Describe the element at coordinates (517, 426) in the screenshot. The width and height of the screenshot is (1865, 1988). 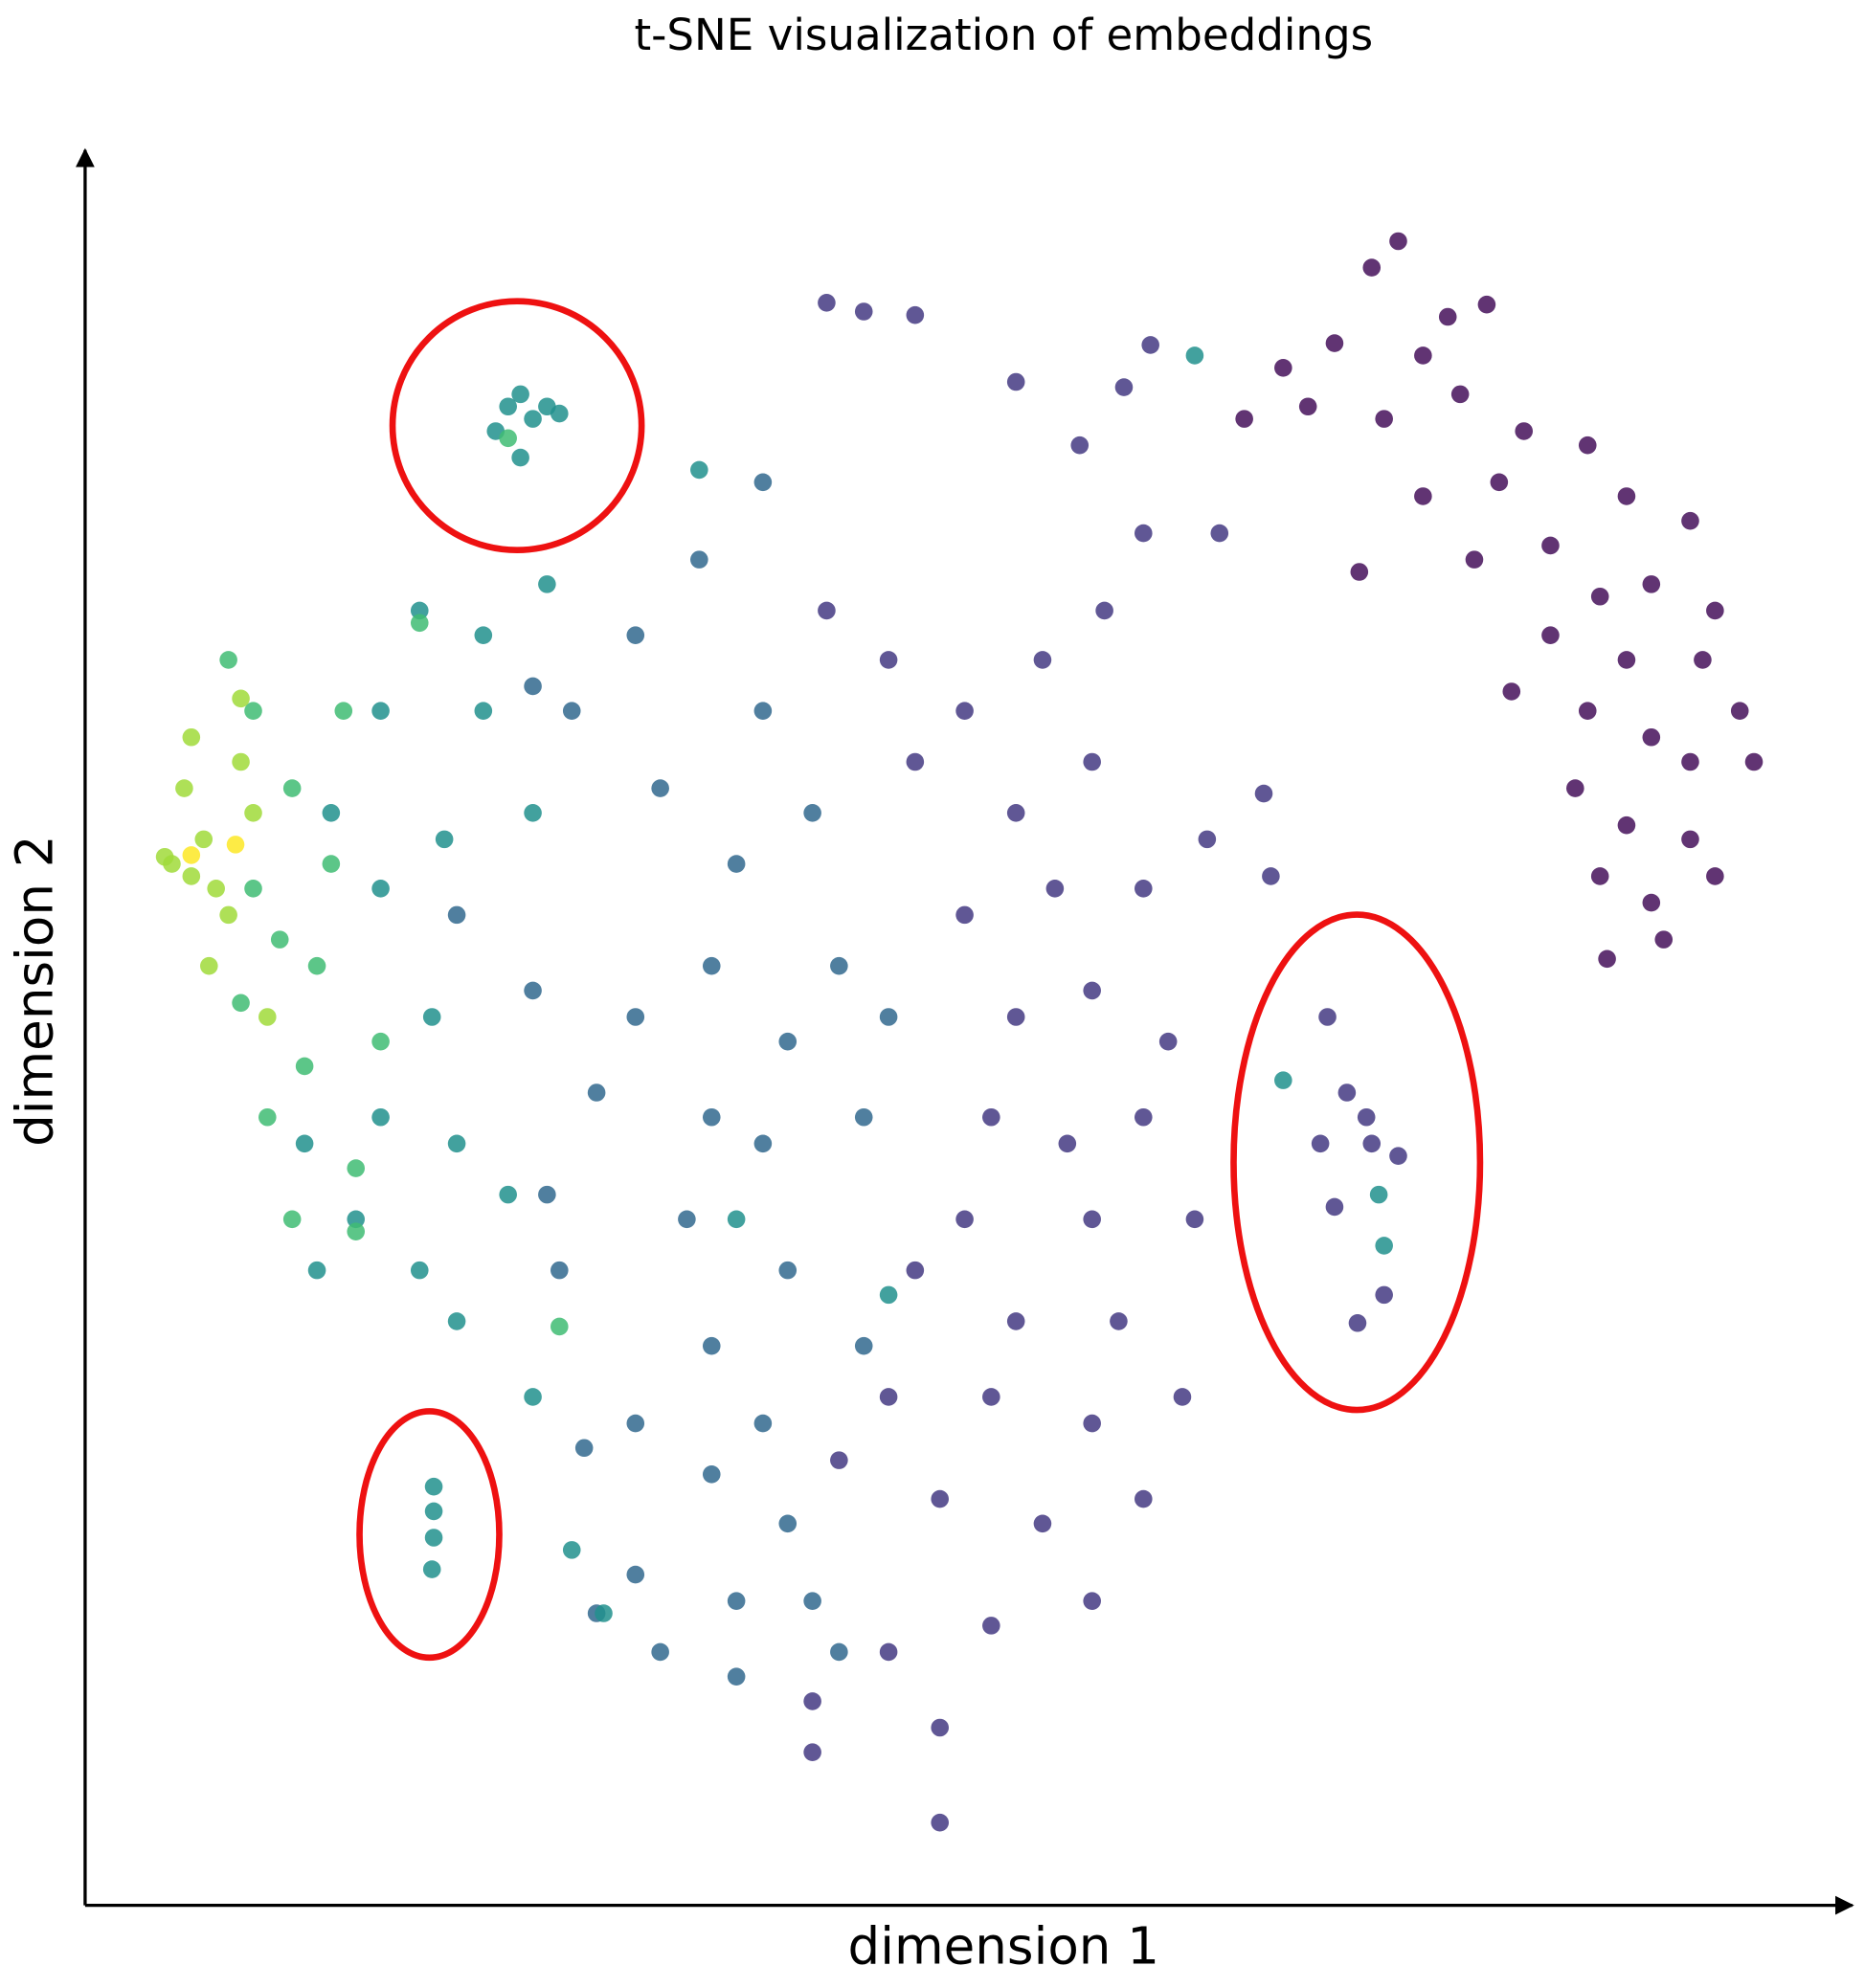
I see `highlight-ellipse` at that location.